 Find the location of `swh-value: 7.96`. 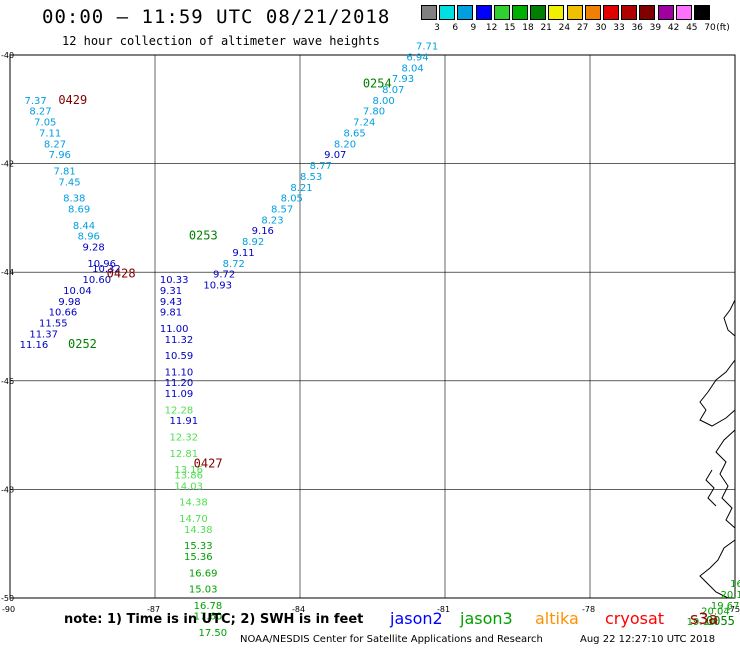

swh-value: 7.96 is located at coordinates (60, 155).